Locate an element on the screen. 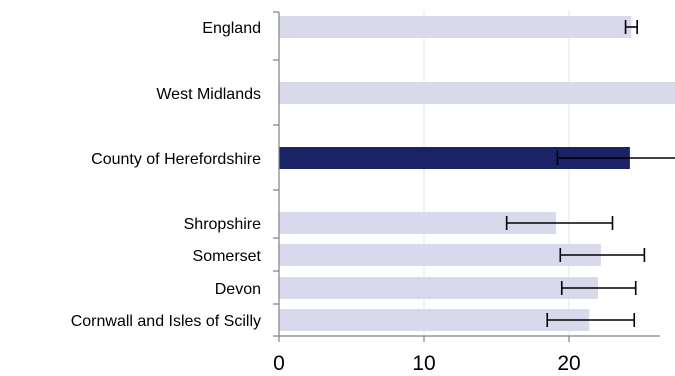 This screenshot has height=376, width=675. x-tick-label-20: 20 is located at coordinates (568, 363).